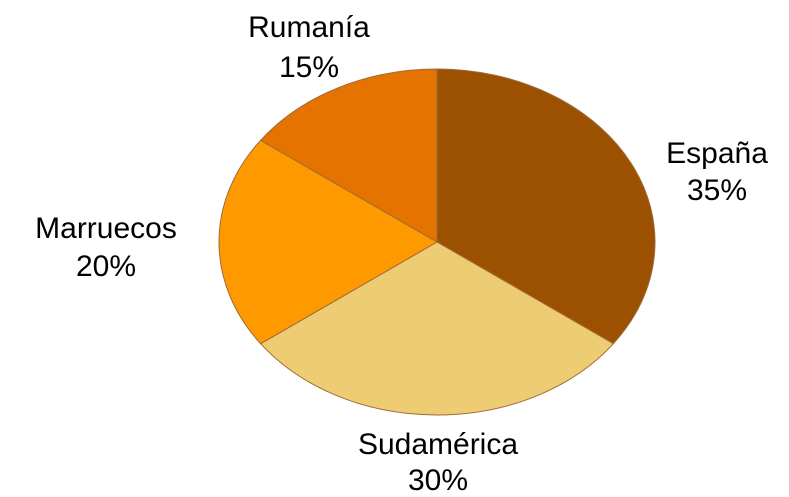  I want to click on slice-percent-label: 30%, so click(438, 480).